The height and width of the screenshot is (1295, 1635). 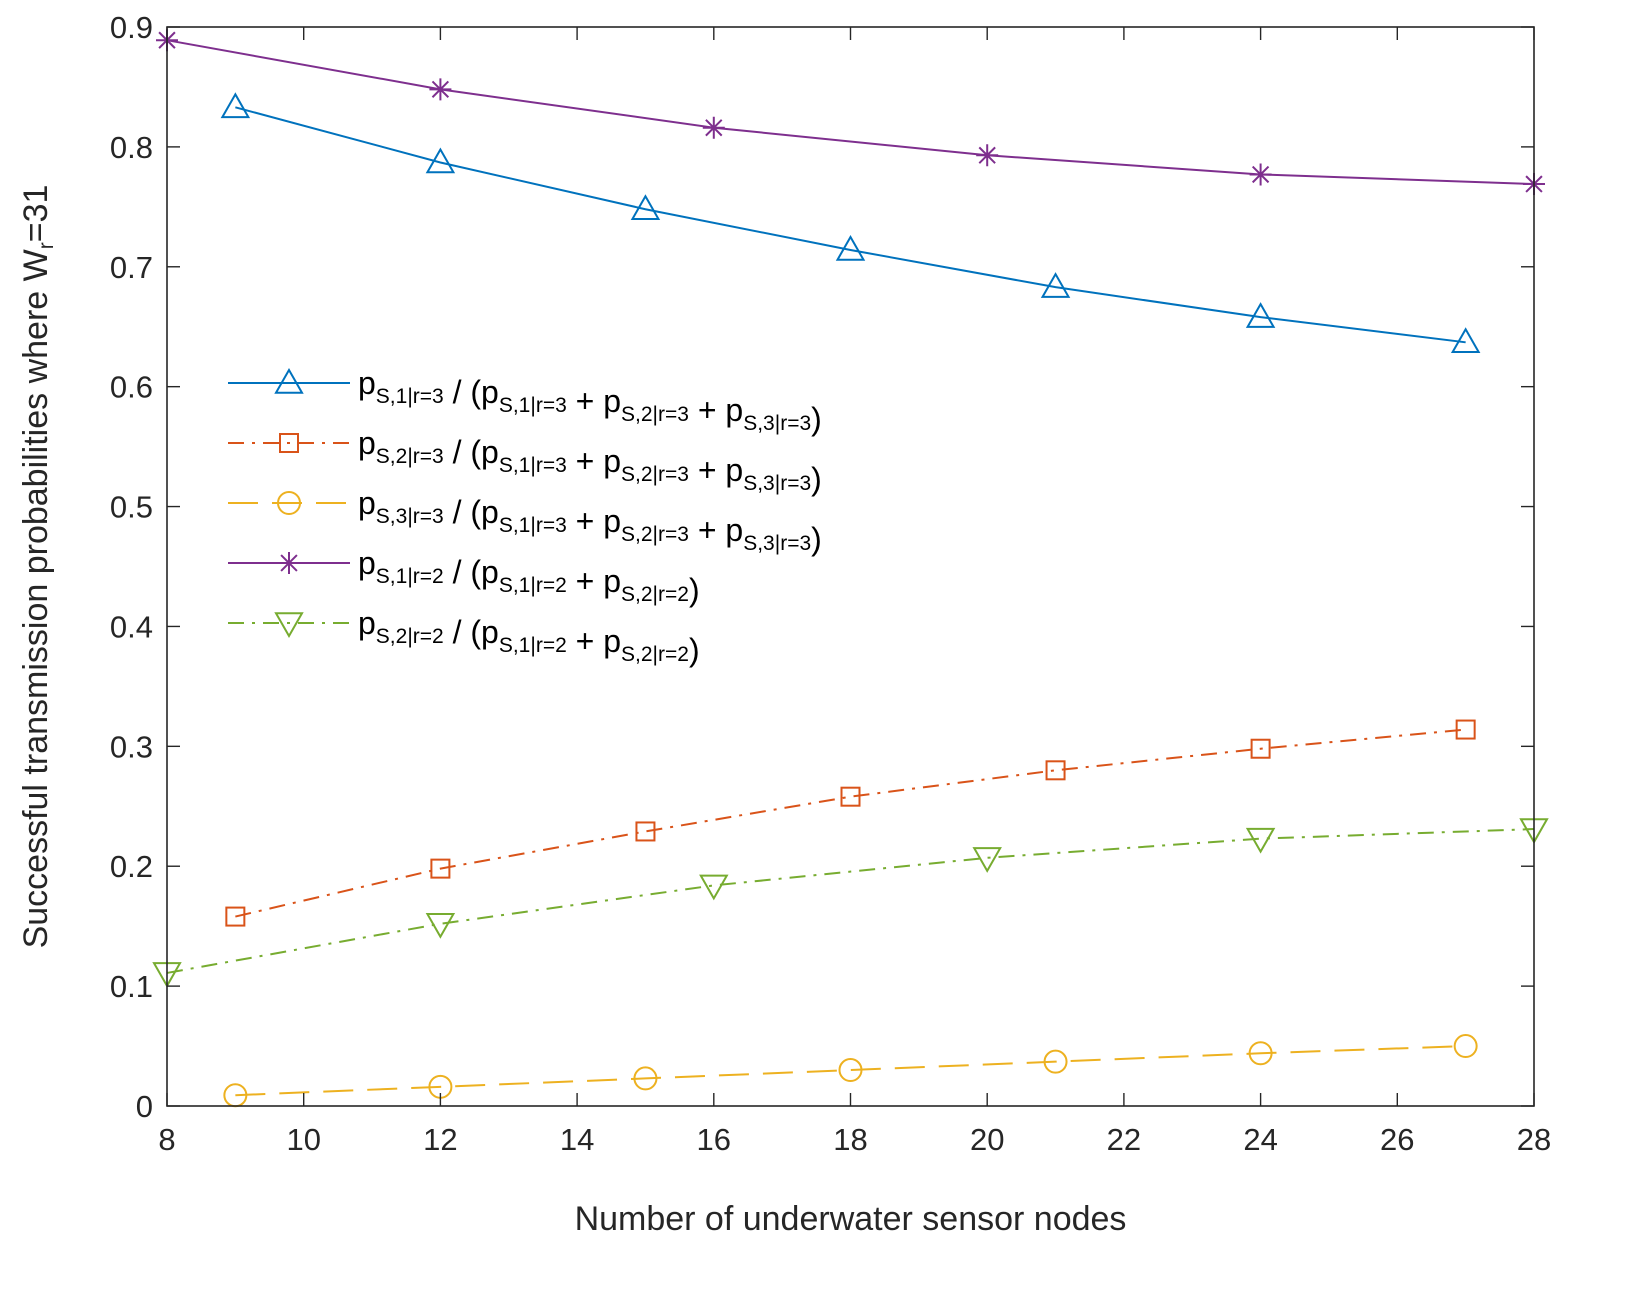 I want to click on legend-label: pS,2|r=2 / (pS,1|r=2 + pS,2|r=2), so click(x=529, y=636).